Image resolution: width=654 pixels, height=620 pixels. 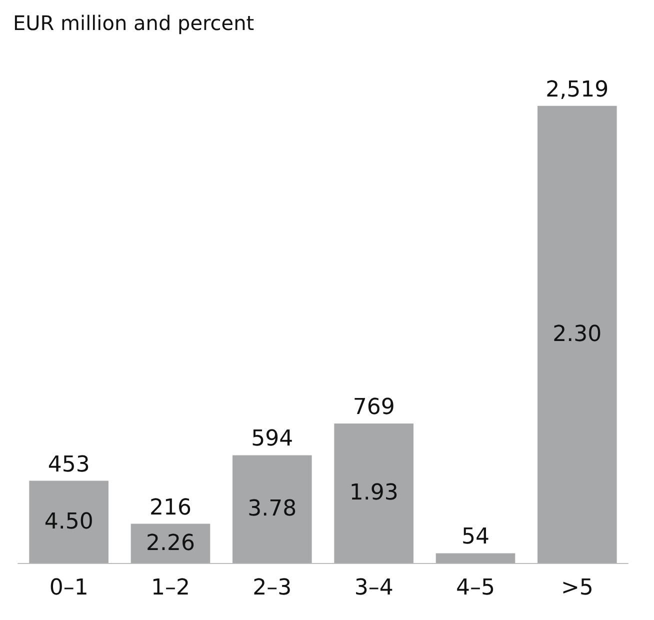 I want to click on annotation: 2.30, so click(x=577, y=334).